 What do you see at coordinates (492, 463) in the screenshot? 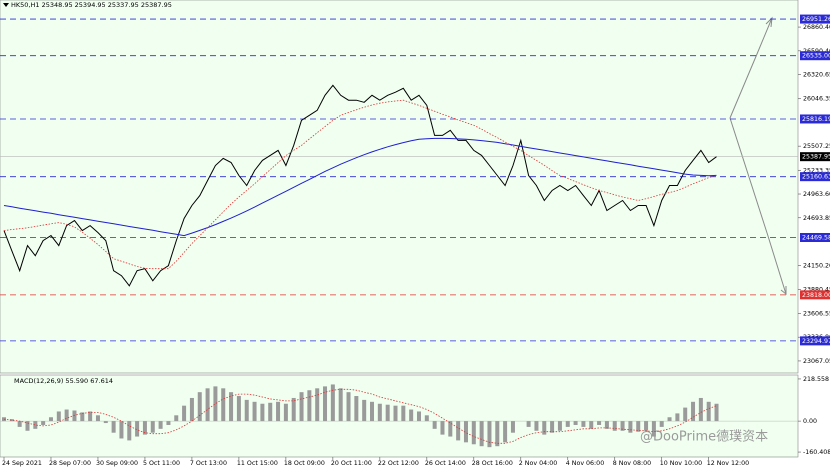
I see `x-tick-label: 28 Oct 16:00` at bounding box center [492, 463].